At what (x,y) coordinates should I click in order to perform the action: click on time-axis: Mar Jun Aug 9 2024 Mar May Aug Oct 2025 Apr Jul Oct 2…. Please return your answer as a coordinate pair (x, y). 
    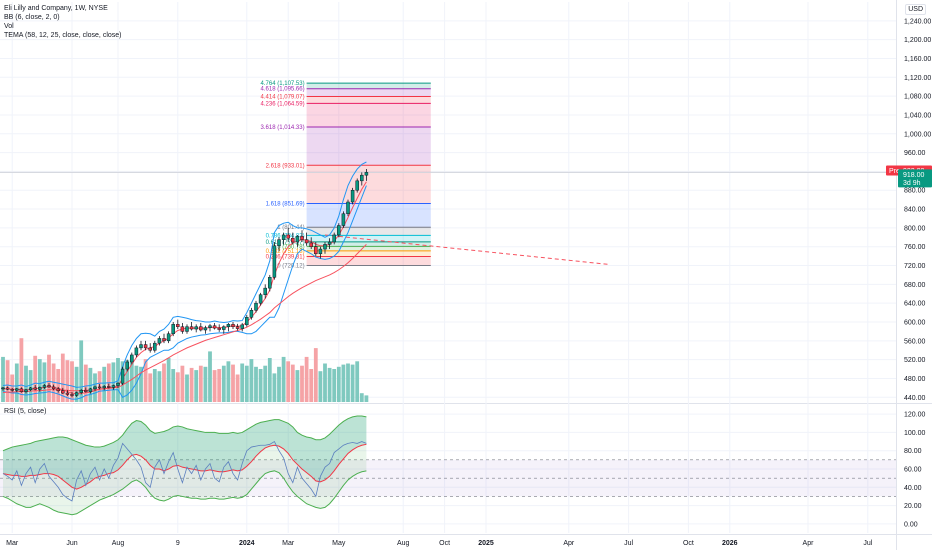
    Looking at the image, I should click on (439, 543).